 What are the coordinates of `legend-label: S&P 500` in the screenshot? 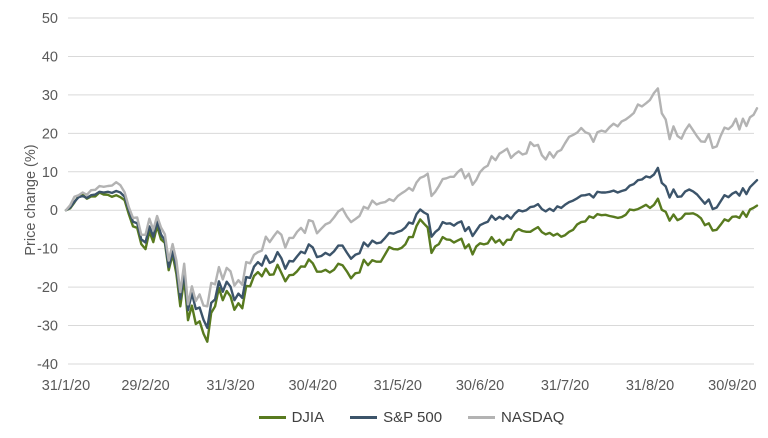 It's located at (413, 417).